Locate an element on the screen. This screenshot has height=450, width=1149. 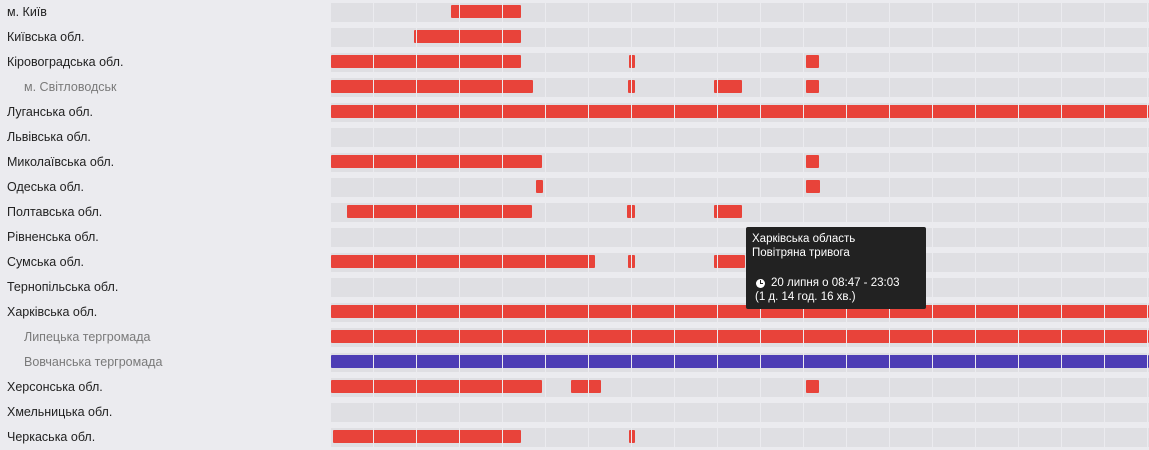
region-label: Харківська обл. is located at coordinates (52, 312).